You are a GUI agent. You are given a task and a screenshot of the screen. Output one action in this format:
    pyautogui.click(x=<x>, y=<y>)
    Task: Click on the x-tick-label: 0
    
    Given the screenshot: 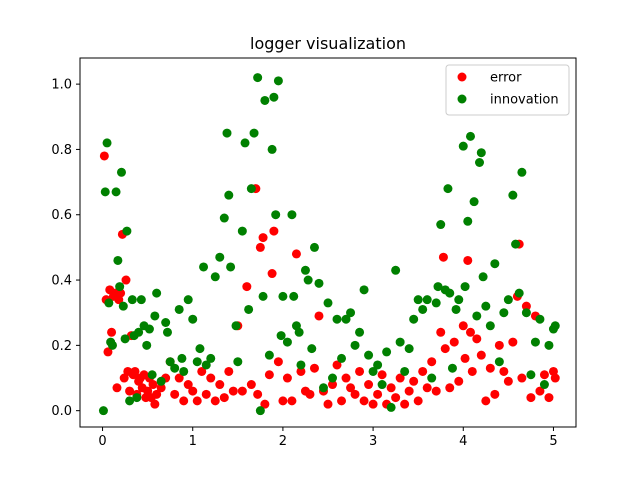 What is the action you would take?
    pyautogui.click(x=102, y=441)
    